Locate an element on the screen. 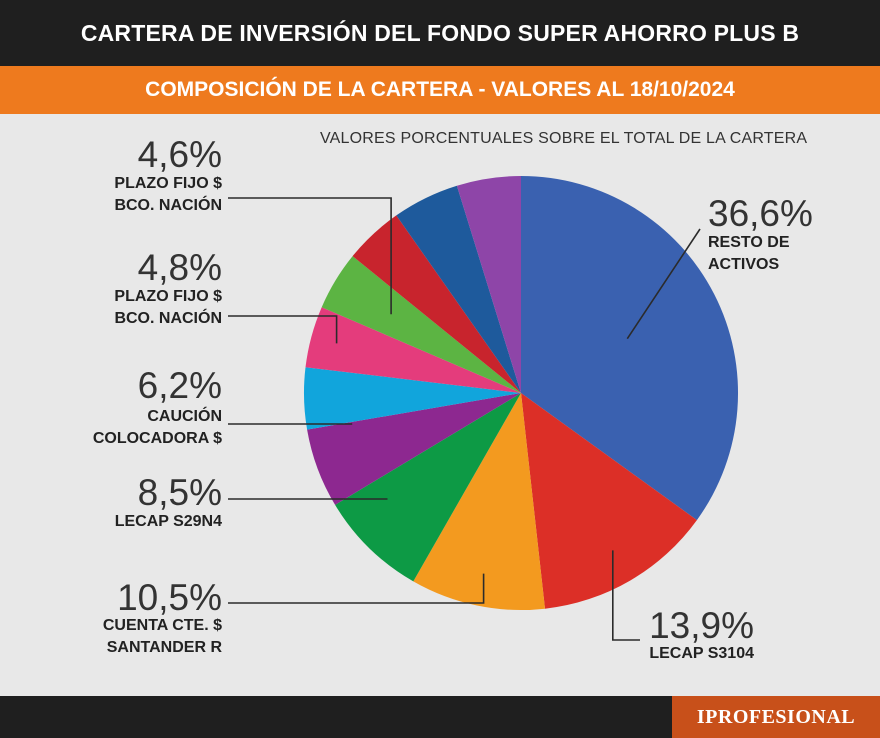  slice-value-label: 8,5% is located at coordinates (180, 492).